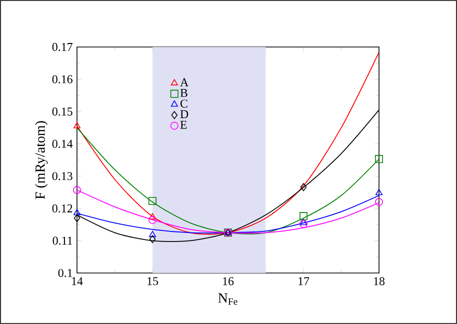 This screenshot has width=457, height=324. I want to click on legend-label: C, so click(184, 104).